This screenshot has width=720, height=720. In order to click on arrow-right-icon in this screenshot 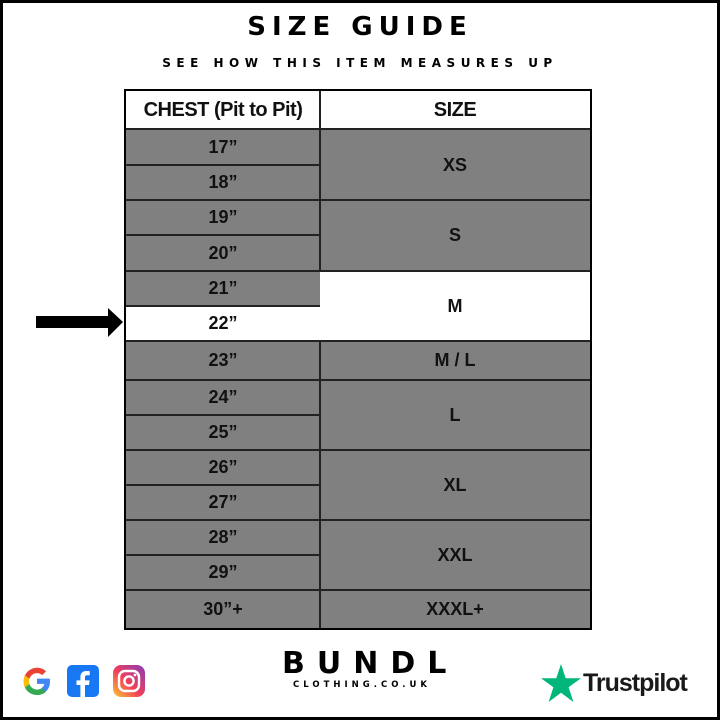, I will do `click(79, 322)`.